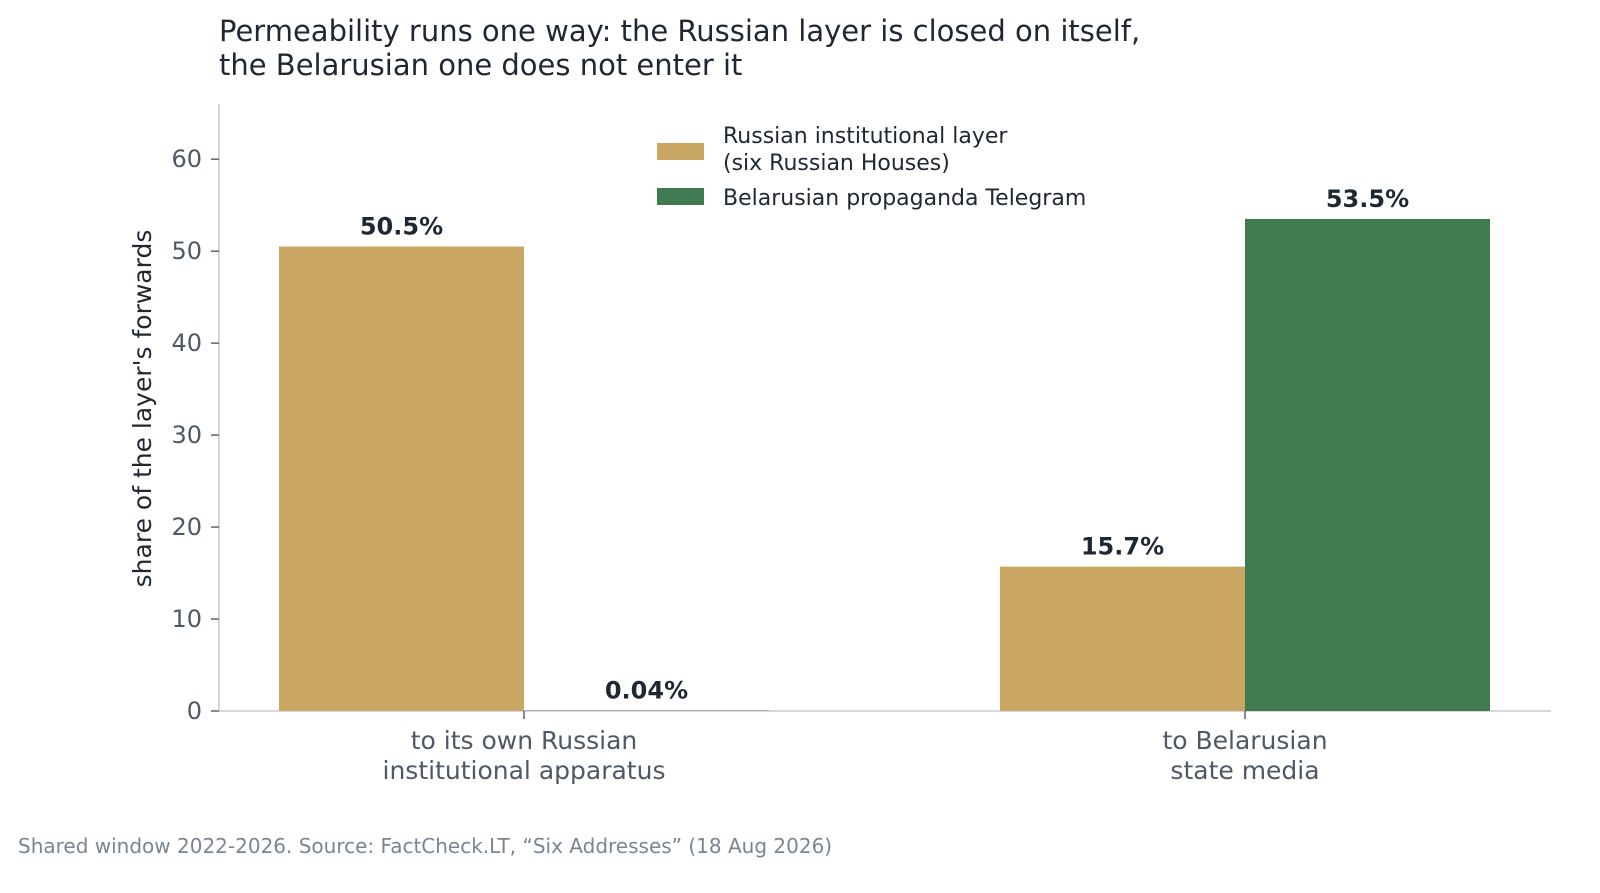 The height and width of the screenshot is (893, 1600). Describe the element at coordinates (646, 691) in the screenshot. I see `data-label-series2-cat1: 0.04%` at that location.